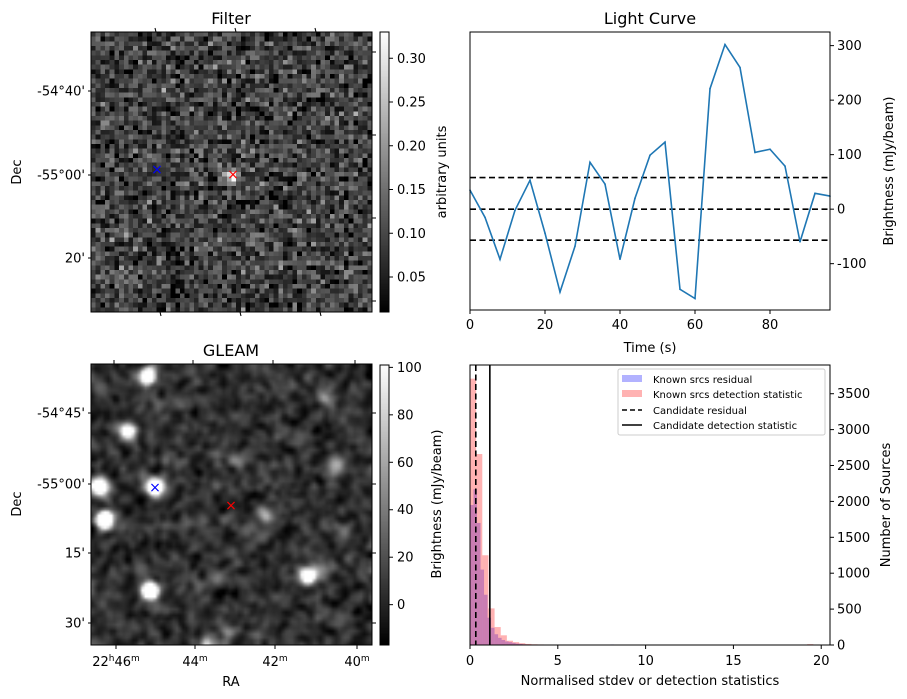  What do you see at coordinates (853, 430) in the screenshot?
I see `y-tick-label: 3000` at bounding box center [853, 430].